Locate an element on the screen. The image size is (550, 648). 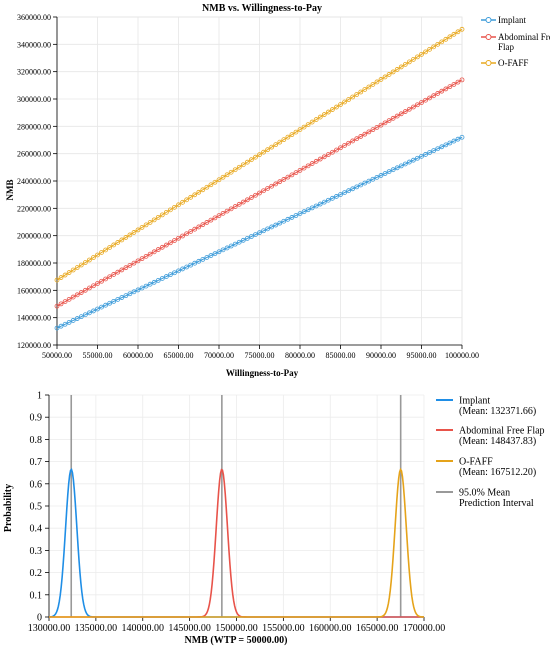
chart1-legend-label: O-FAFF is located at coordinates (513, 63).